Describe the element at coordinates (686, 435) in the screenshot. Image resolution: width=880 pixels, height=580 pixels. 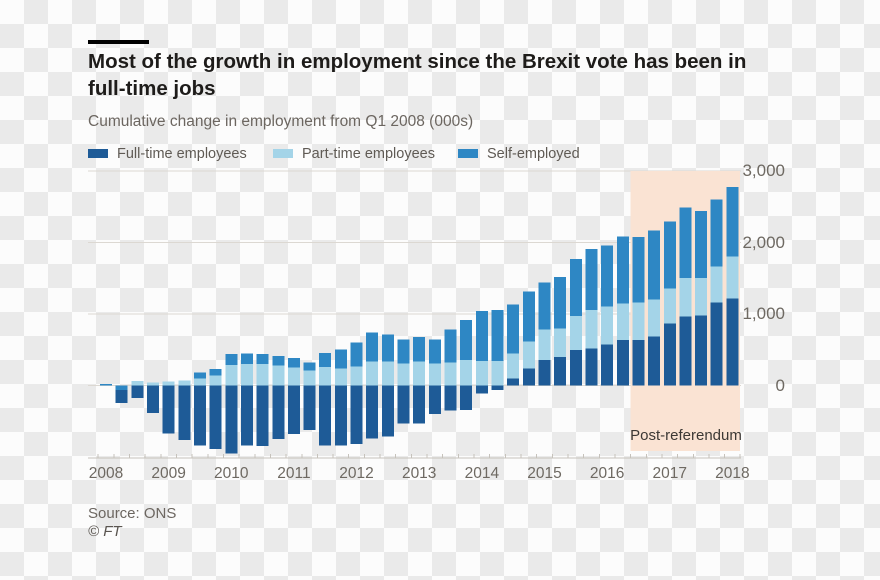
I see `post-referendum-label: Post-referendum` at that location.